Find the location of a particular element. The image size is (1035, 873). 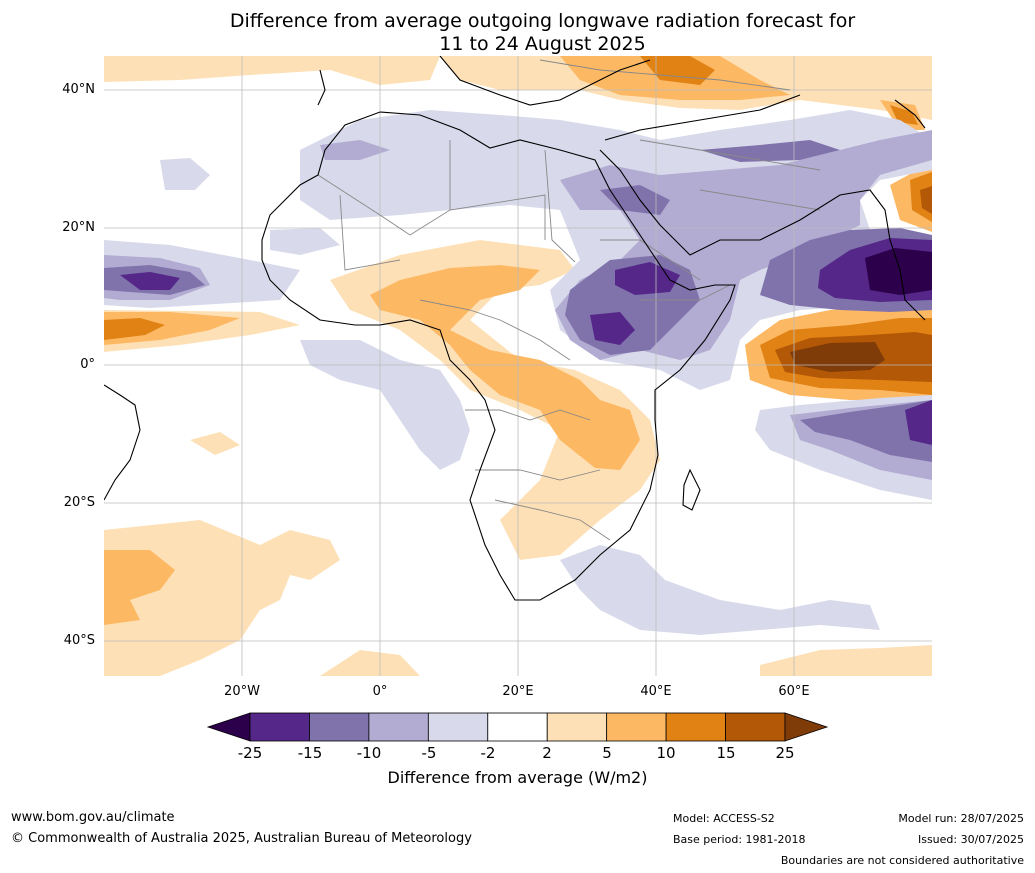

negative-anomaly-extreme is located at coordinates (898, 271).